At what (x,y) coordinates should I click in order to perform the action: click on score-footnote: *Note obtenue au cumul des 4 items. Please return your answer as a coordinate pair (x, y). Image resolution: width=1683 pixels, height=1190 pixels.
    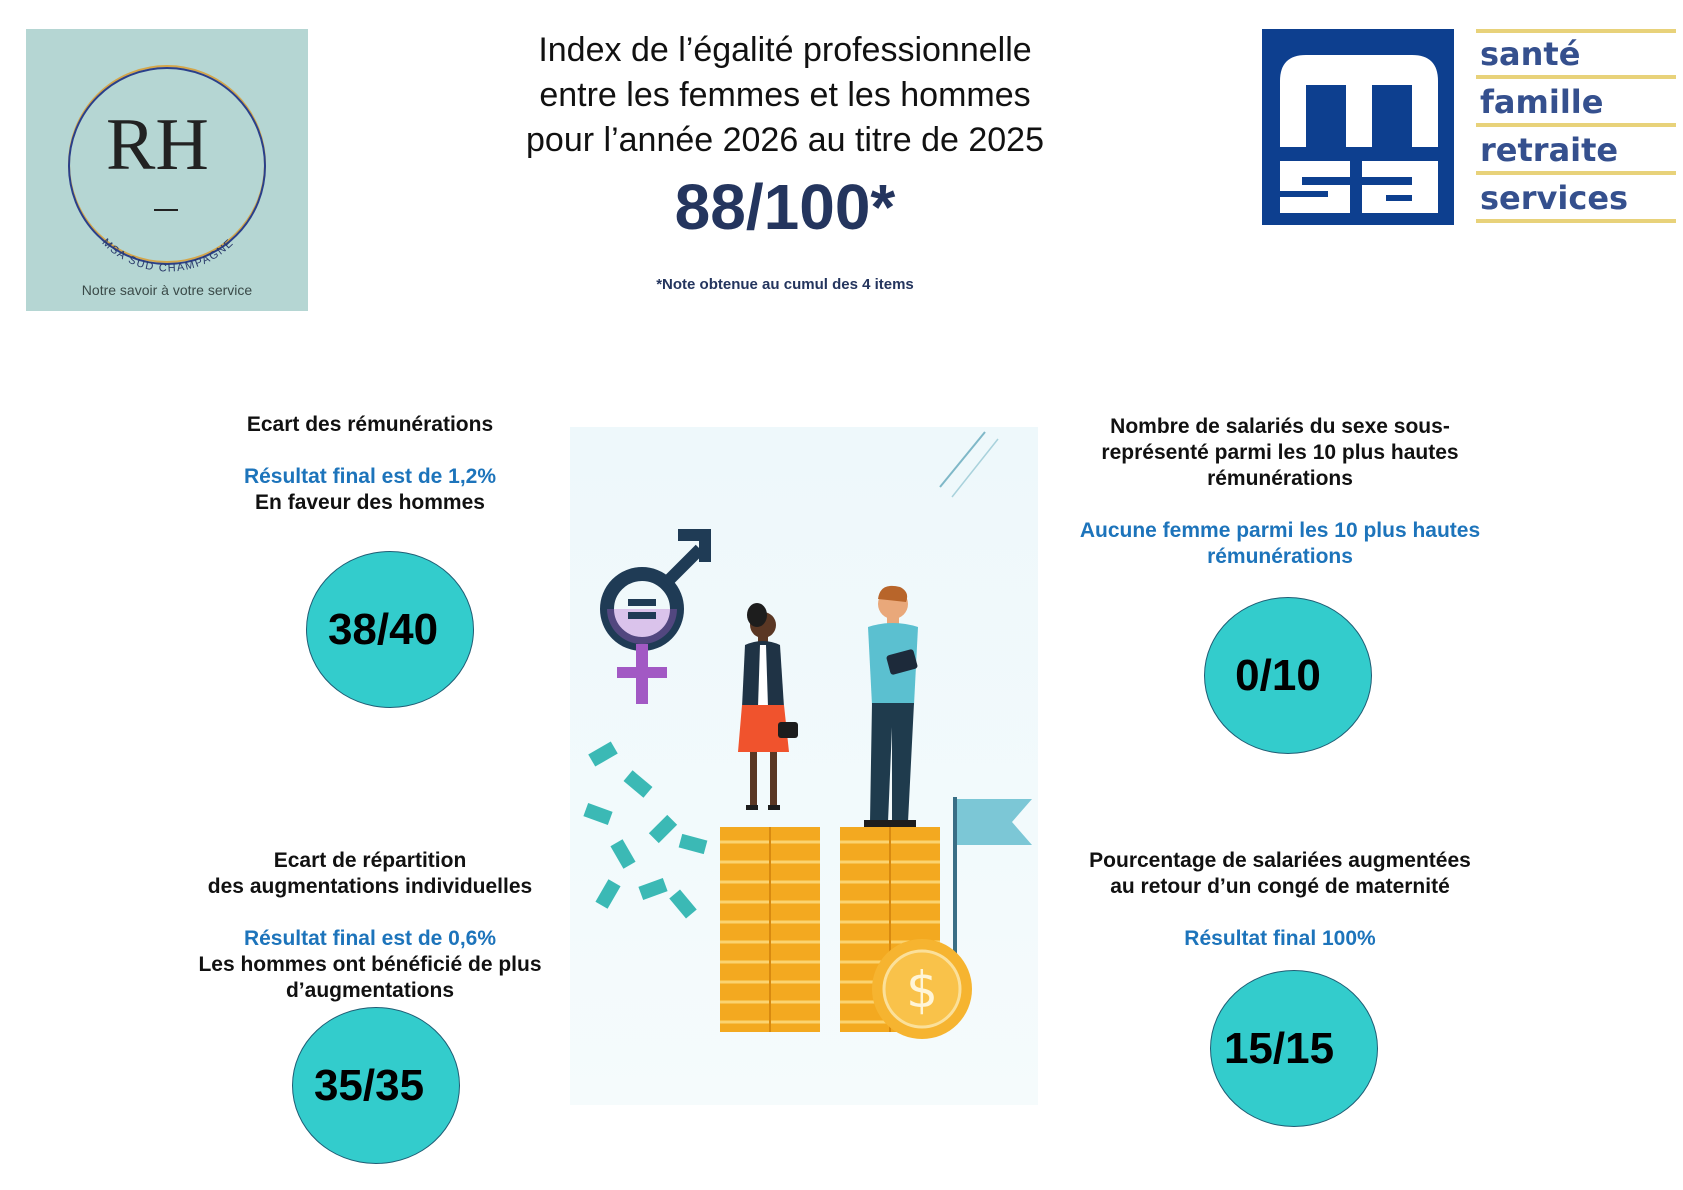
    Looking at the image, I should click on (785, 284).